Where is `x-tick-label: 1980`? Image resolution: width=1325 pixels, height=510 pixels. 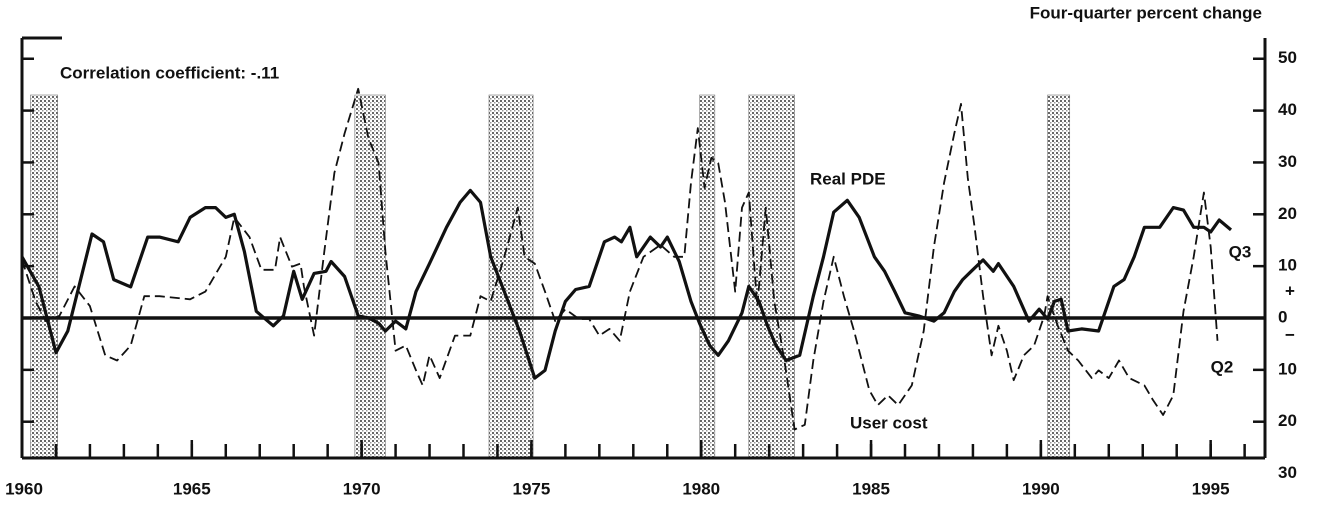 x-tick-label: 1980 is located at coordinates (701, 488).